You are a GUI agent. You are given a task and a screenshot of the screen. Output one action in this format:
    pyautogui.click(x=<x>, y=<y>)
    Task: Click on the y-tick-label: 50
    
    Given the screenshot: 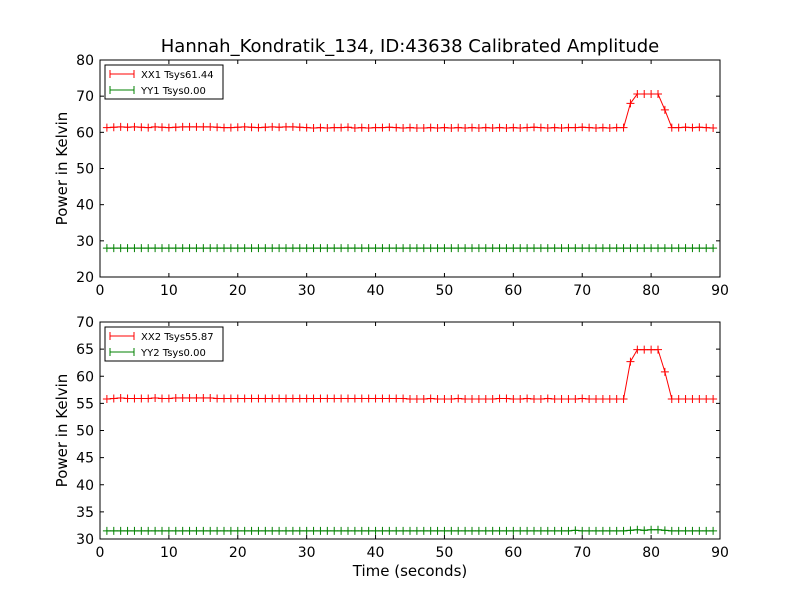 What is the action you would take?
    pyautogui.click(x=85, y=432)
    